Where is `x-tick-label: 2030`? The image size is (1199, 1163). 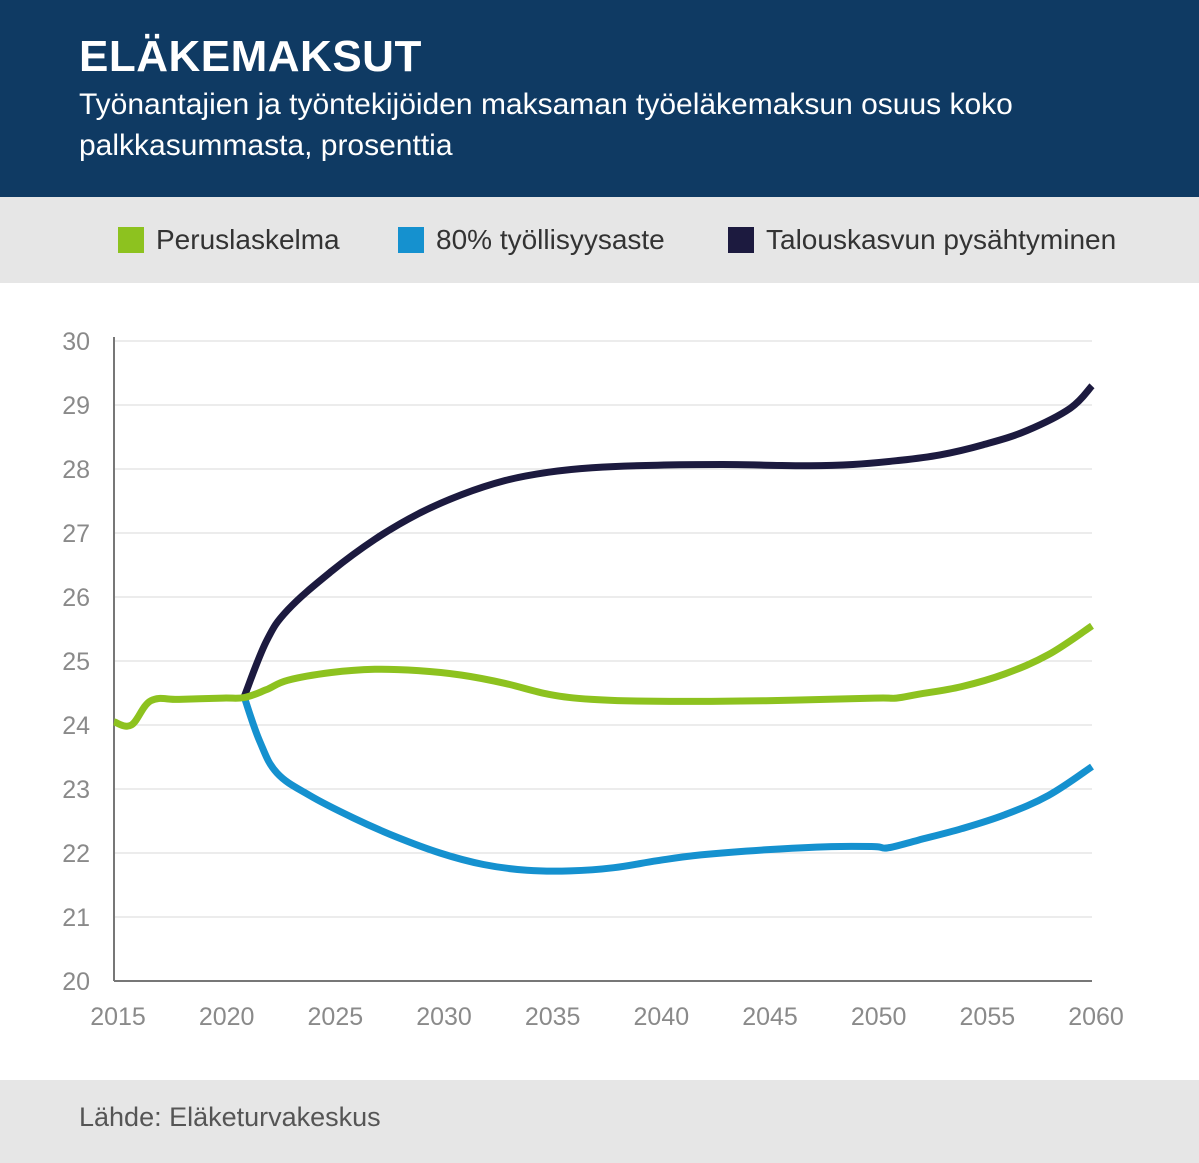
x-tick-label: 2030 is located at coordinates (444, 1017).